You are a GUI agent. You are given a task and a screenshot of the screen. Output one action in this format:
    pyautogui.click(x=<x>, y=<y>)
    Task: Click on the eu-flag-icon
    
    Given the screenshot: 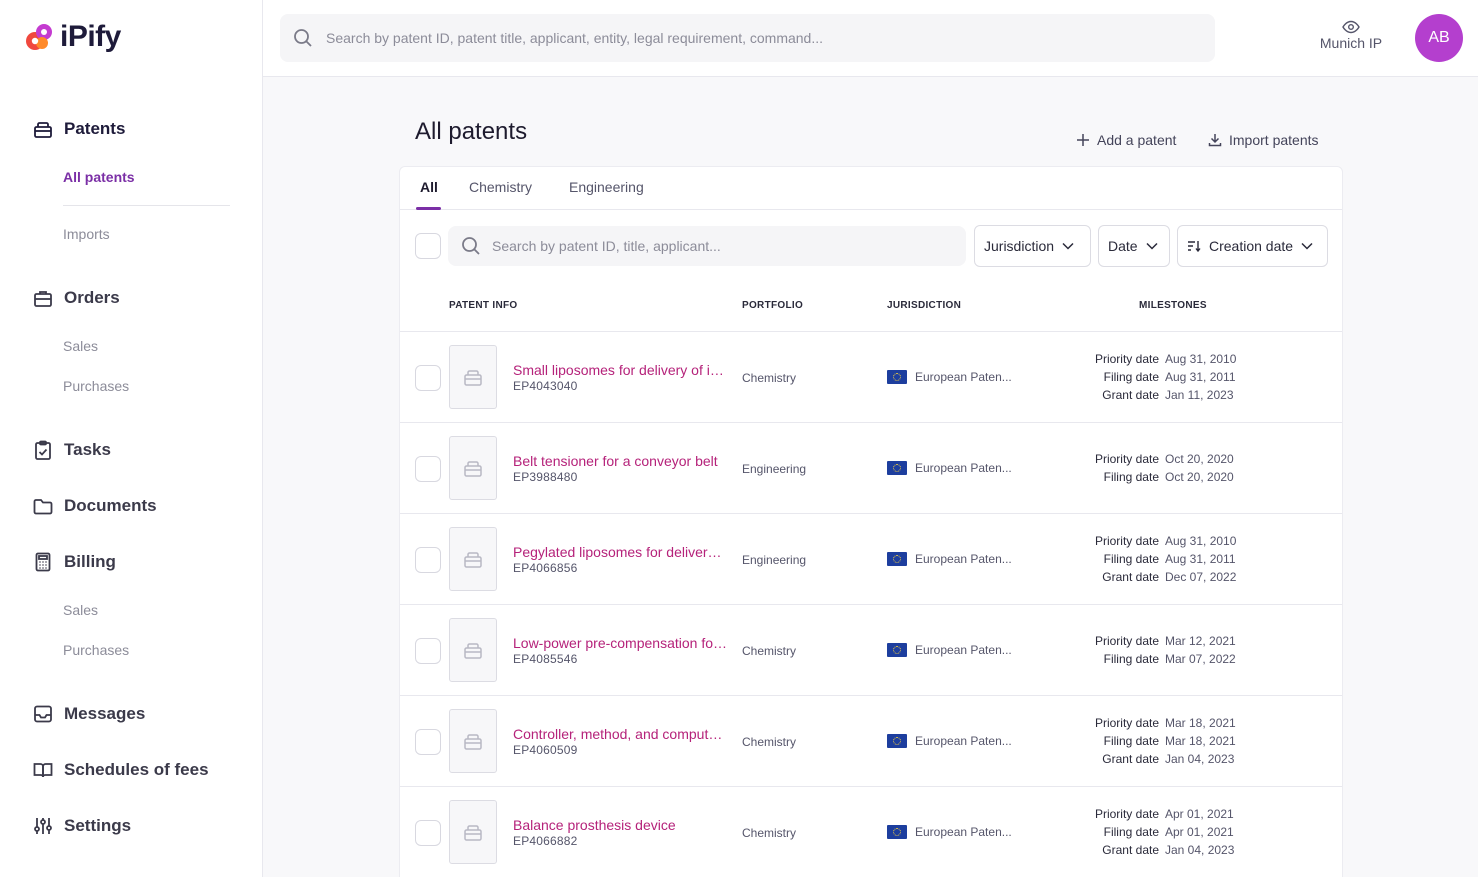 What is the action you would take?
    pyautogui.click(x=897, y=650)
    